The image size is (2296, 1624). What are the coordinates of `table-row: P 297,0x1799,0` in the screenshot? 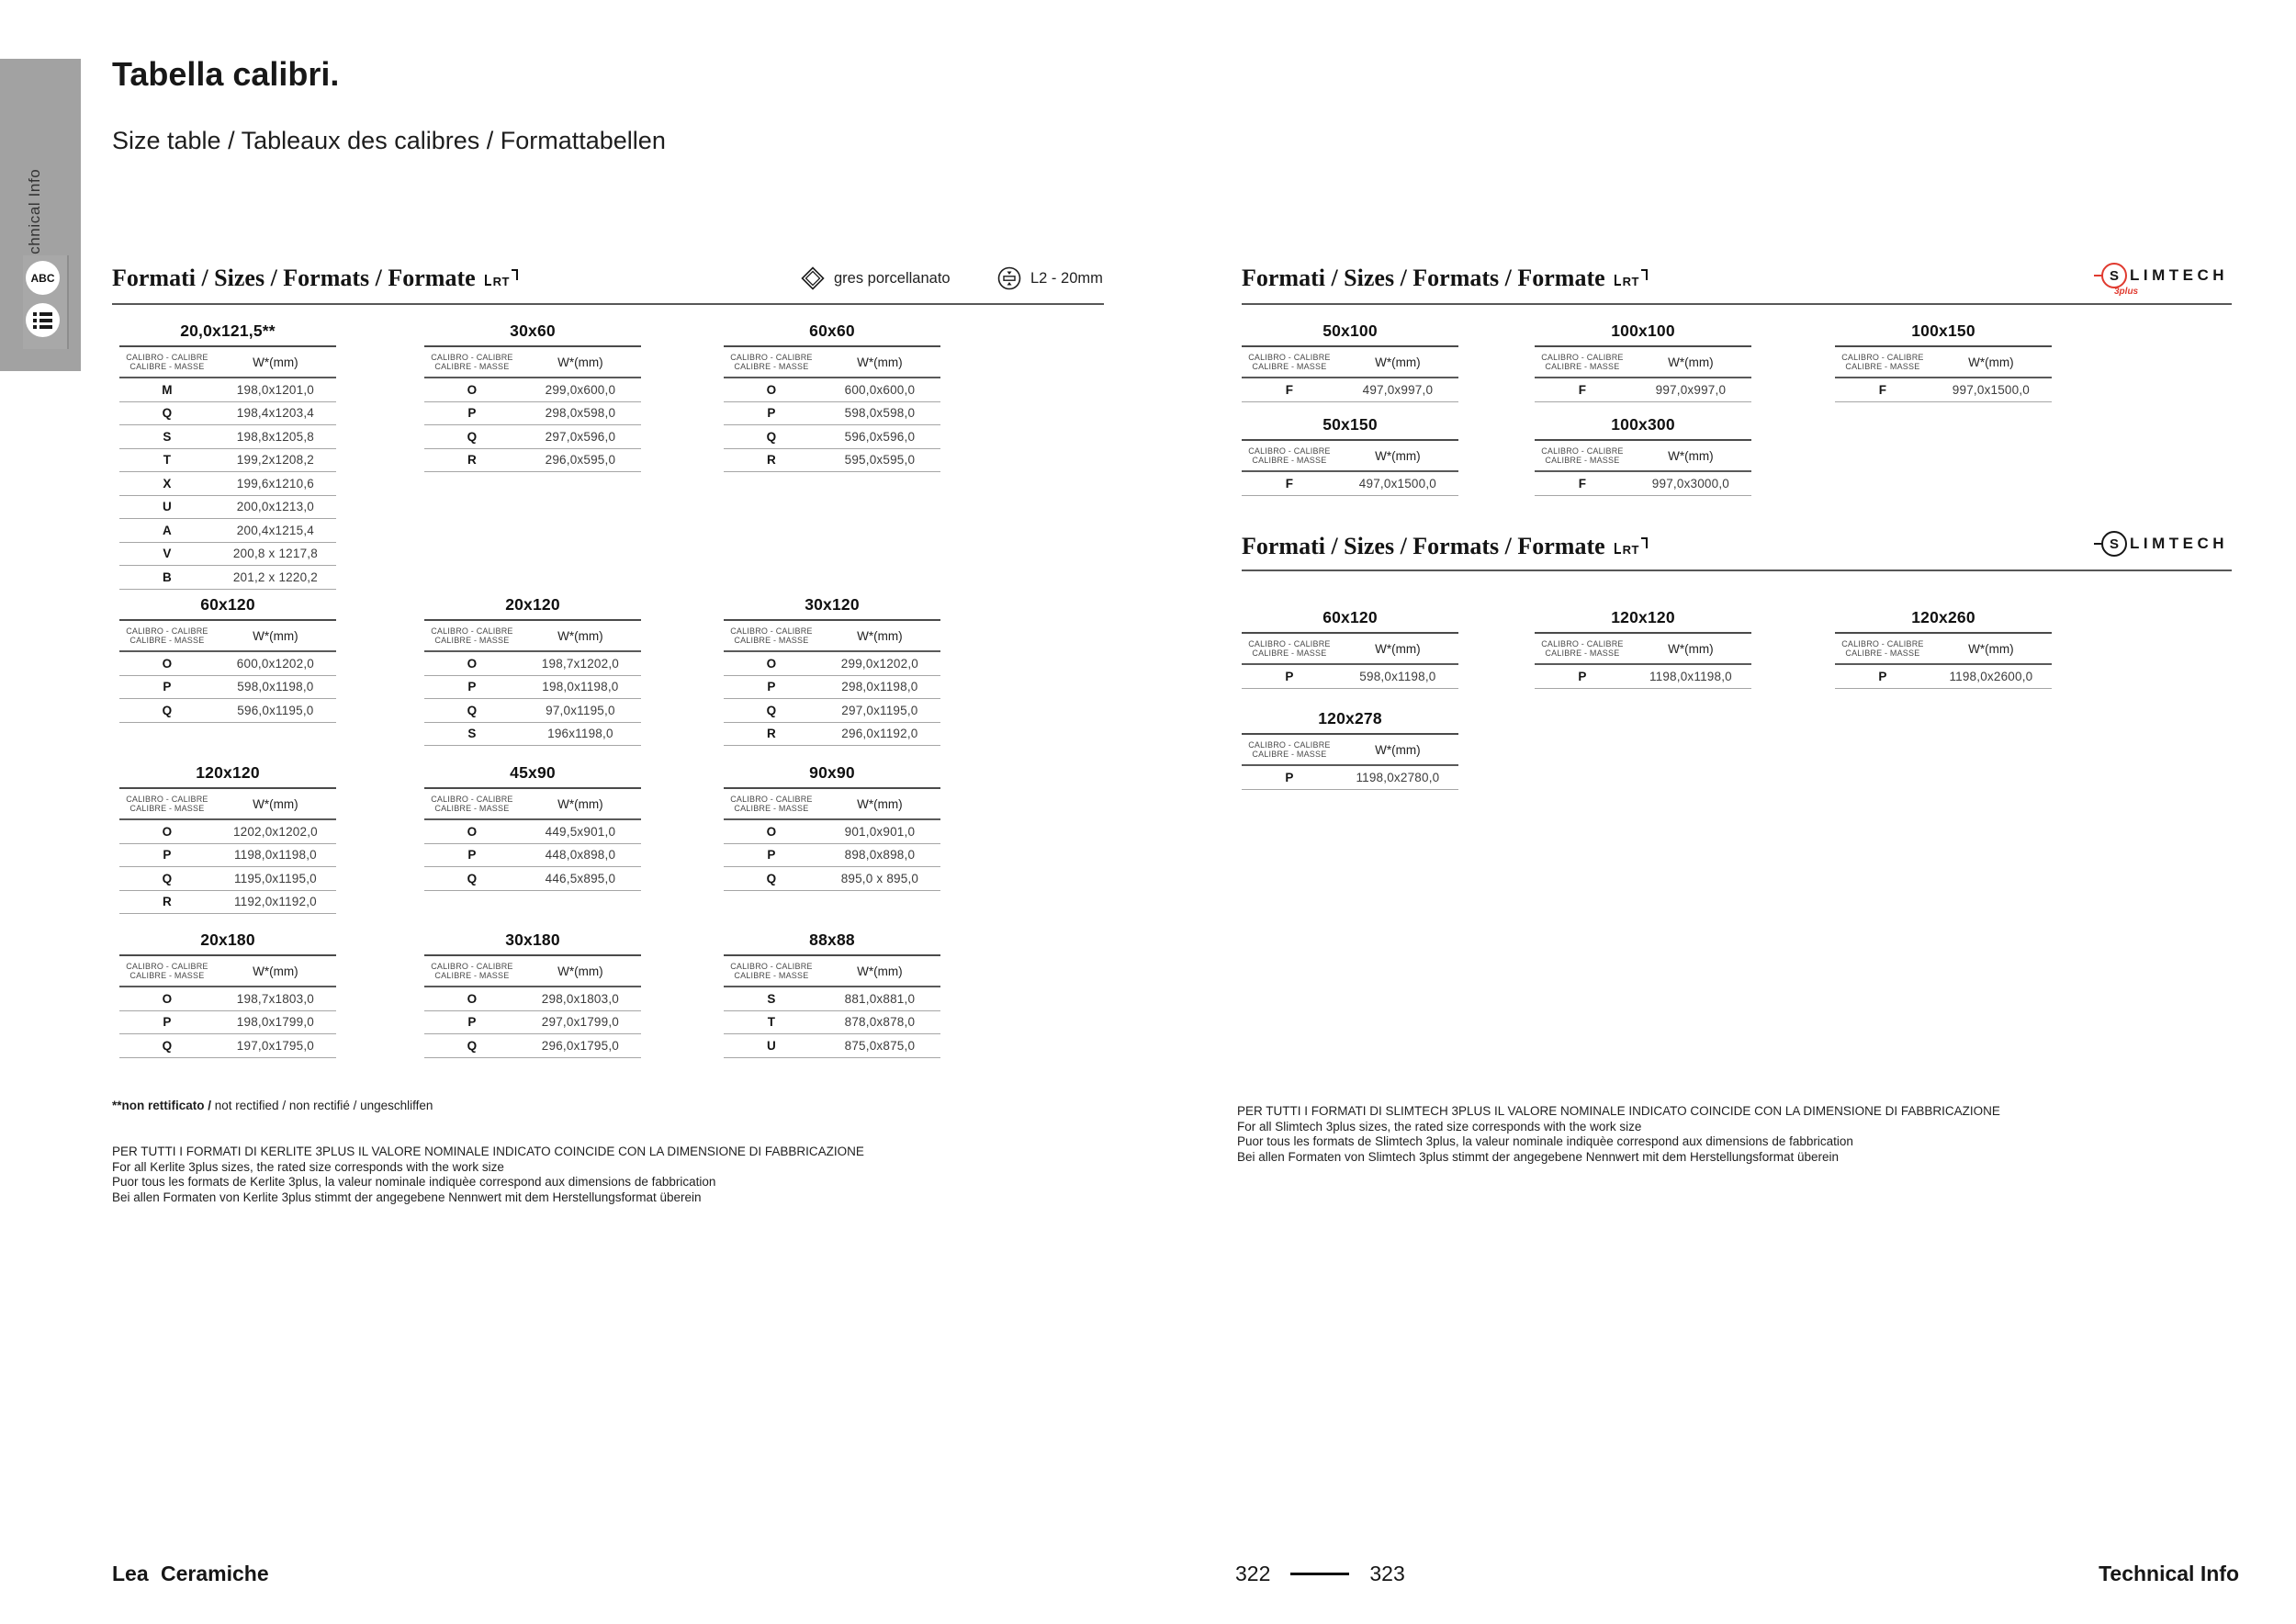 It's located at (532, 1022).